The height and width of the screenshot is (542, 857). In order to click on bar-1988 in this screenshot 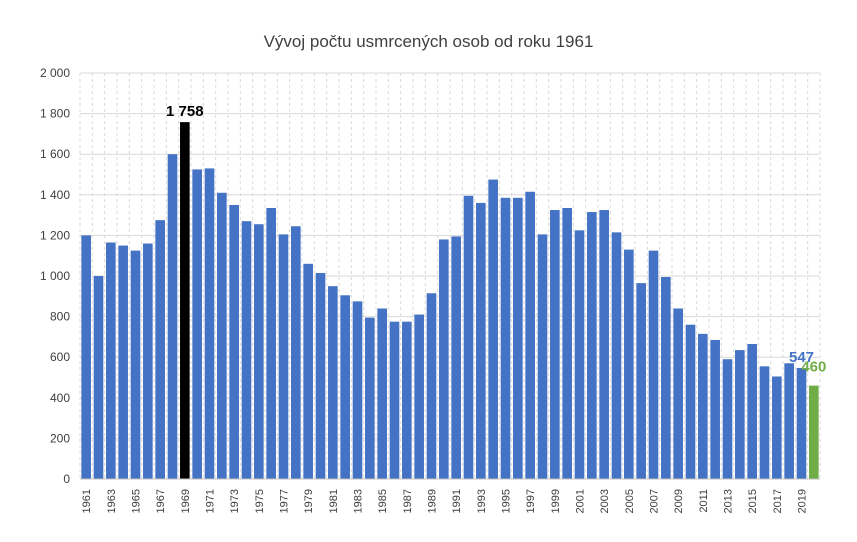, I will do `click(419, 396)`.